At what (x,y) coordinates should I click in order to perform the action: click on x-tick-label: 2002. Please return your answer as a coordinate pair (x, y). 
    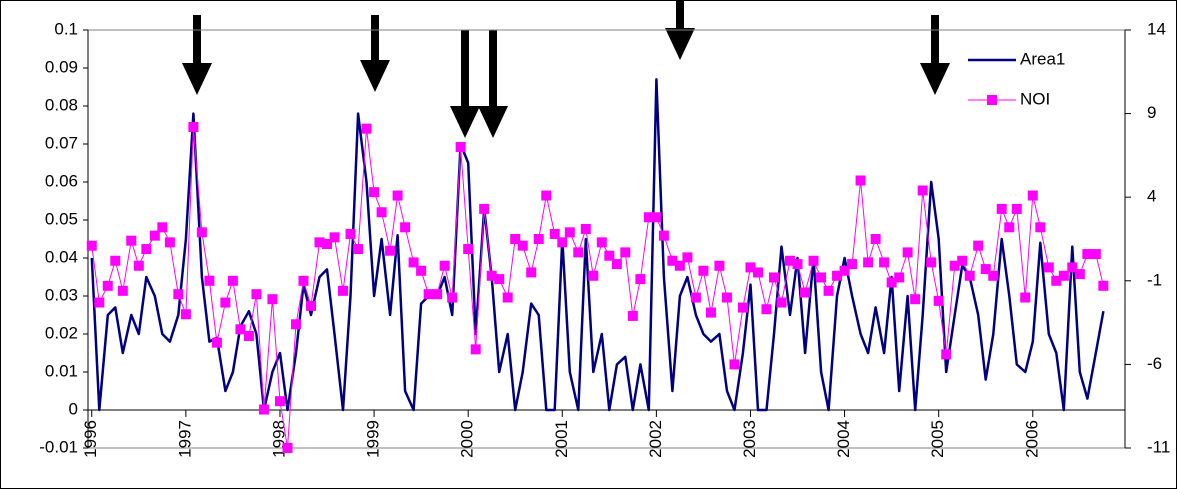
    Looking at the image, I should click on (655, 439).